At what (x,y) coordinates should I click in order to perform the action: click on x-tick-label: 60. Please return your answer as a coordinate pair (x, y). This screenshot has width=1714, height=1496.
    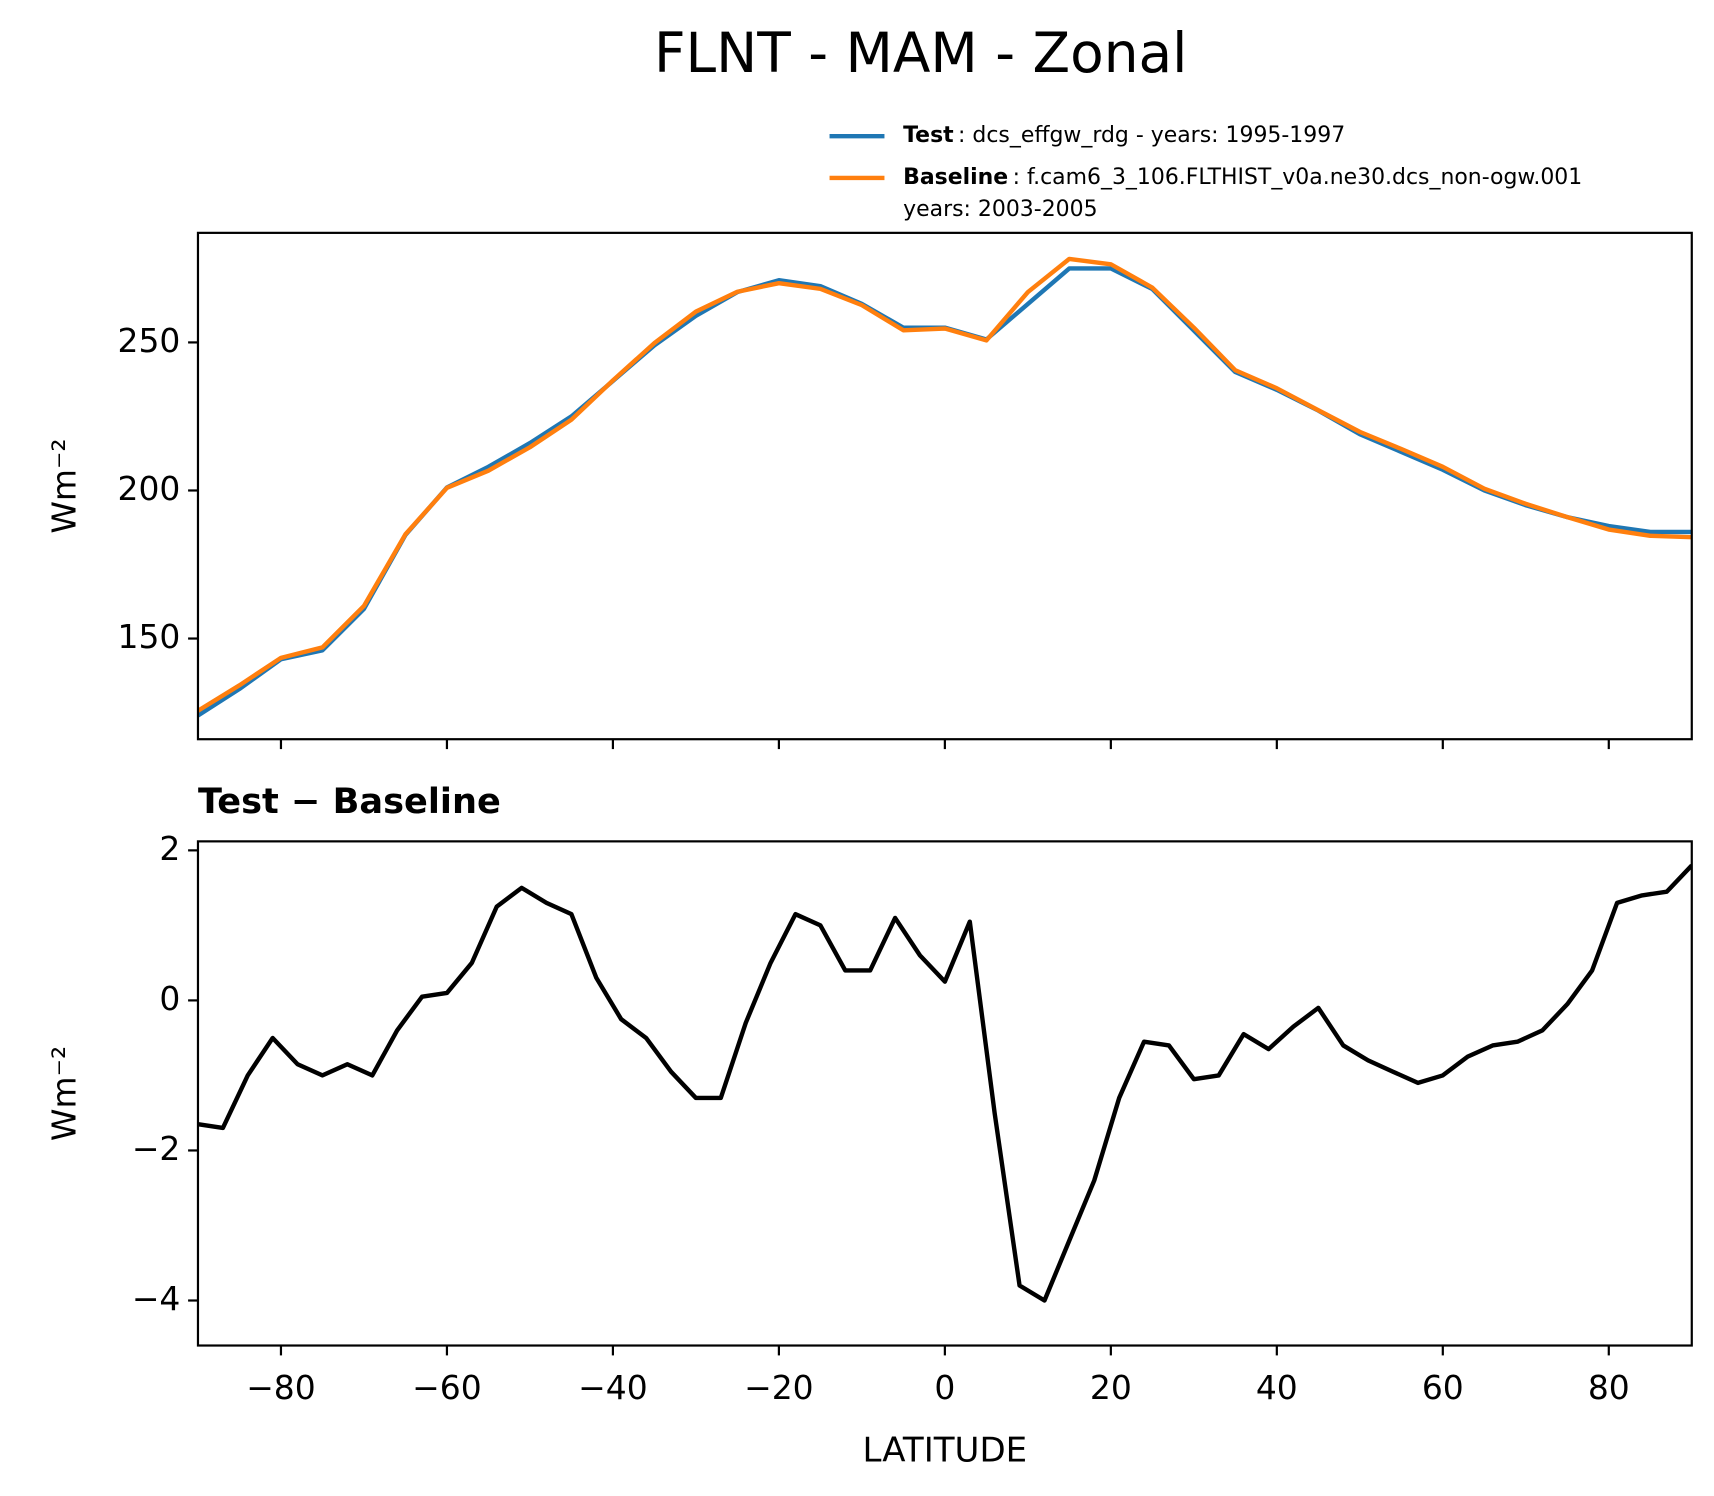
    Looking at the image, I should click on (1443, 1387).